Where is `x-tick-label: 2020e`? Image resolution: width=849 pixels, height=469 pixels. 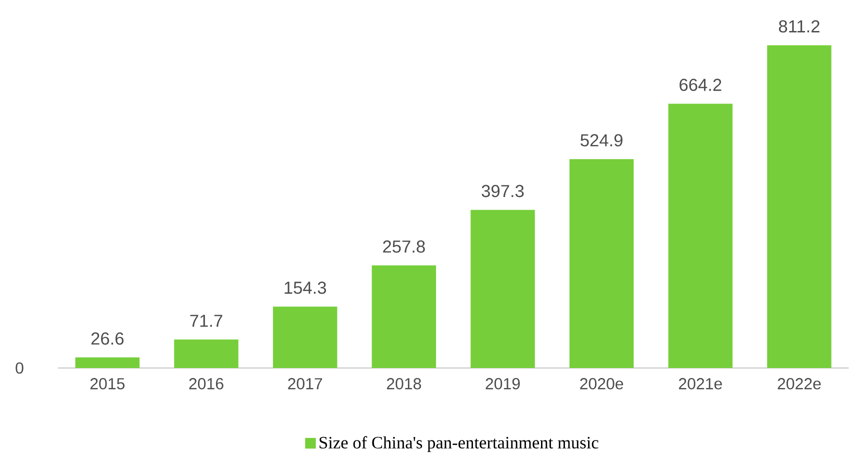 x-tick-label: 2020e is located at coordinates (602, 384).